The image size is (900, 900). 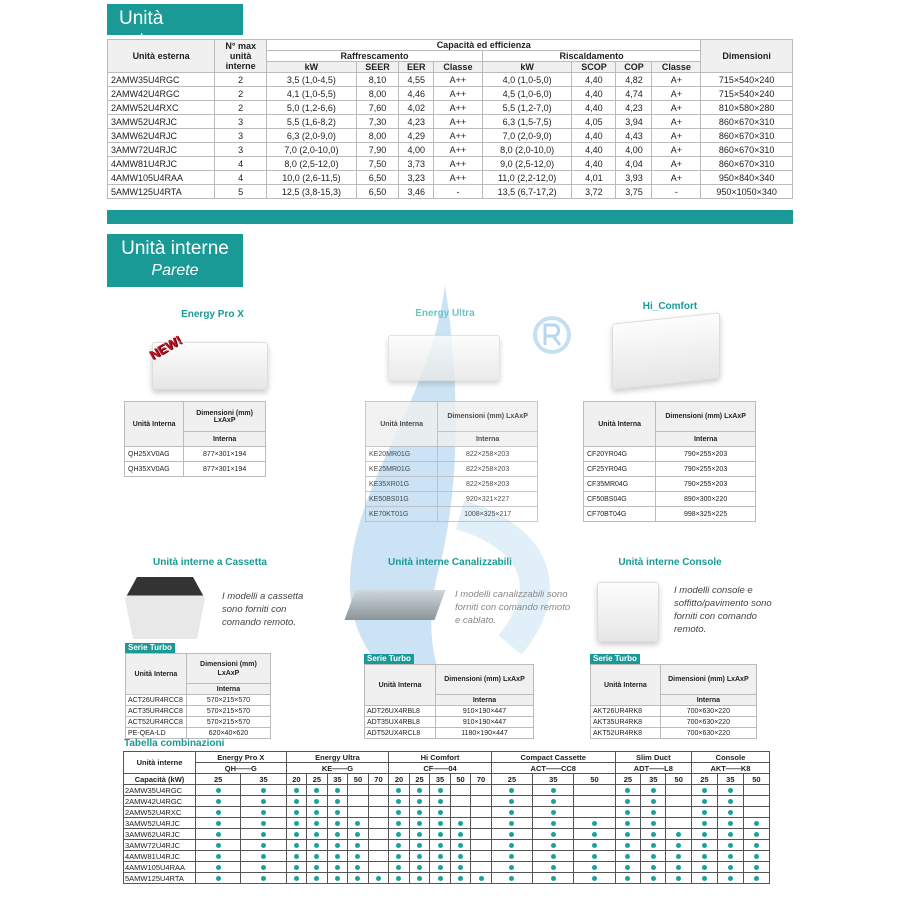 I want to click on table-cell: 7,30, so click(x=377, y=121).